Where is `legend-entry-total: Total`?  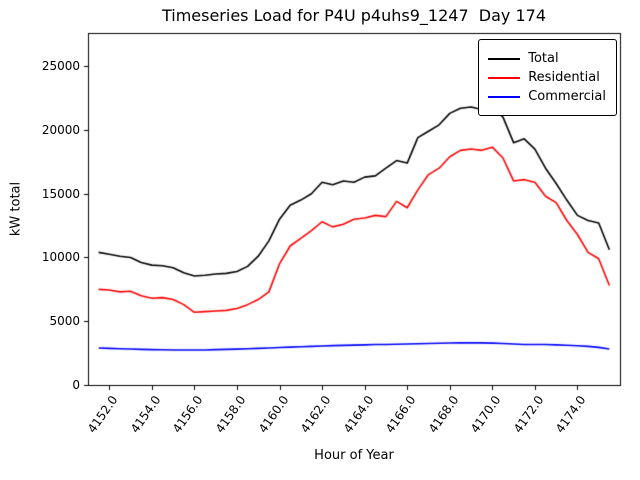 legend-entry-total: Total is located at coordinates (547, 58).